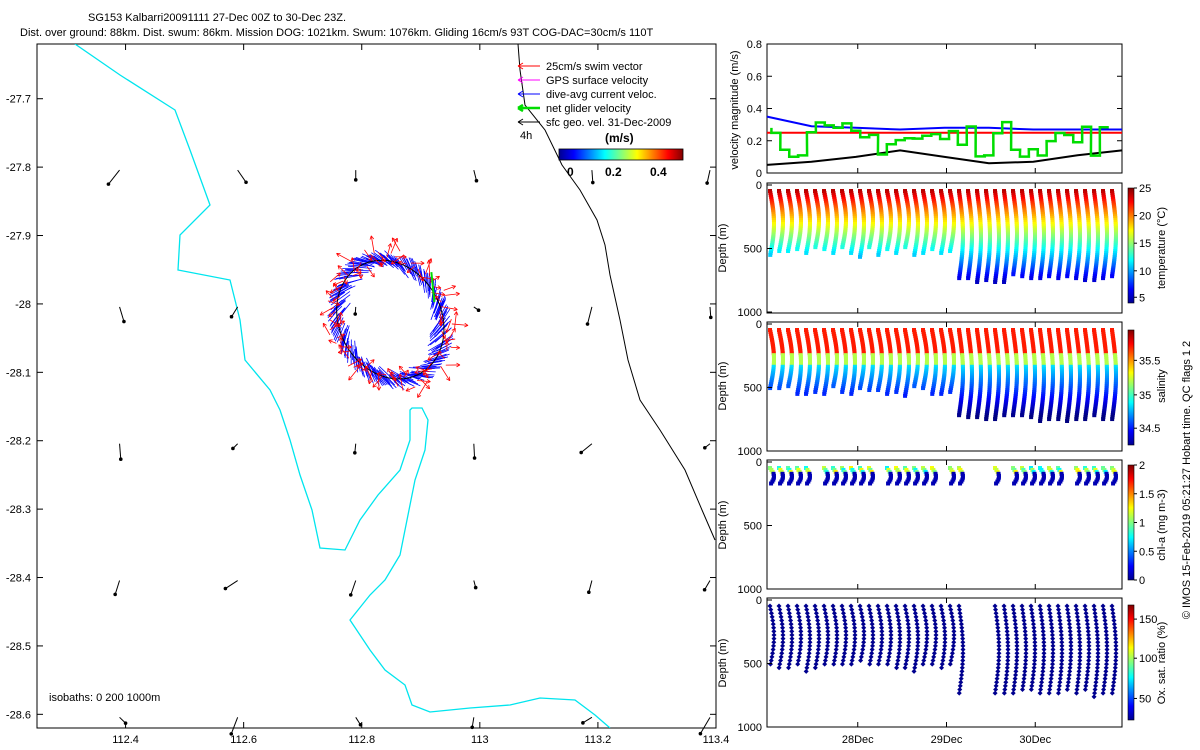 The width and height of the screenshot is (1200, 750). I want to click on salinity-colorbar, so click(1131, 387).